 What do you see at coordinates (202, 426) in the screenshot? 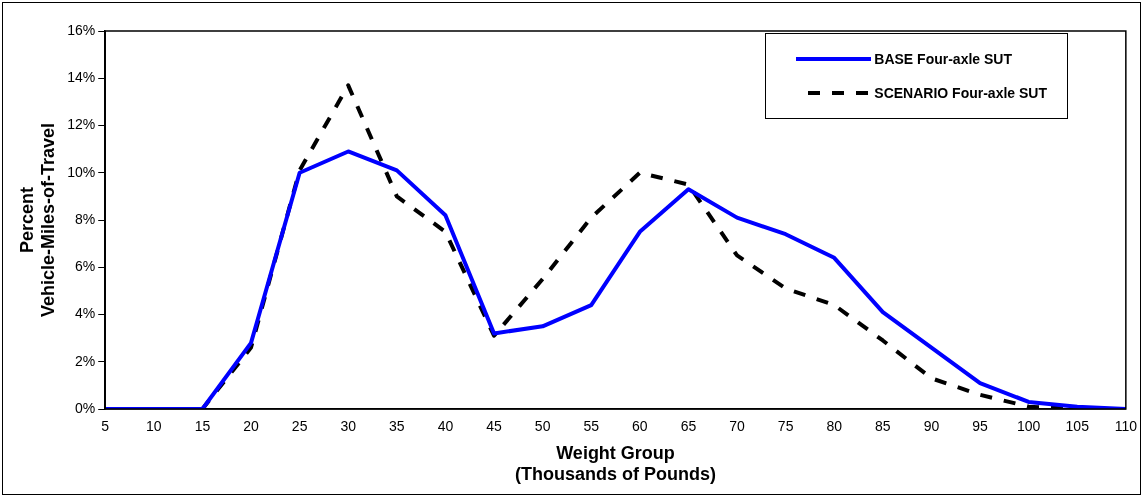
I see `x-tick-label: 15` at bounding box center [202, 426].